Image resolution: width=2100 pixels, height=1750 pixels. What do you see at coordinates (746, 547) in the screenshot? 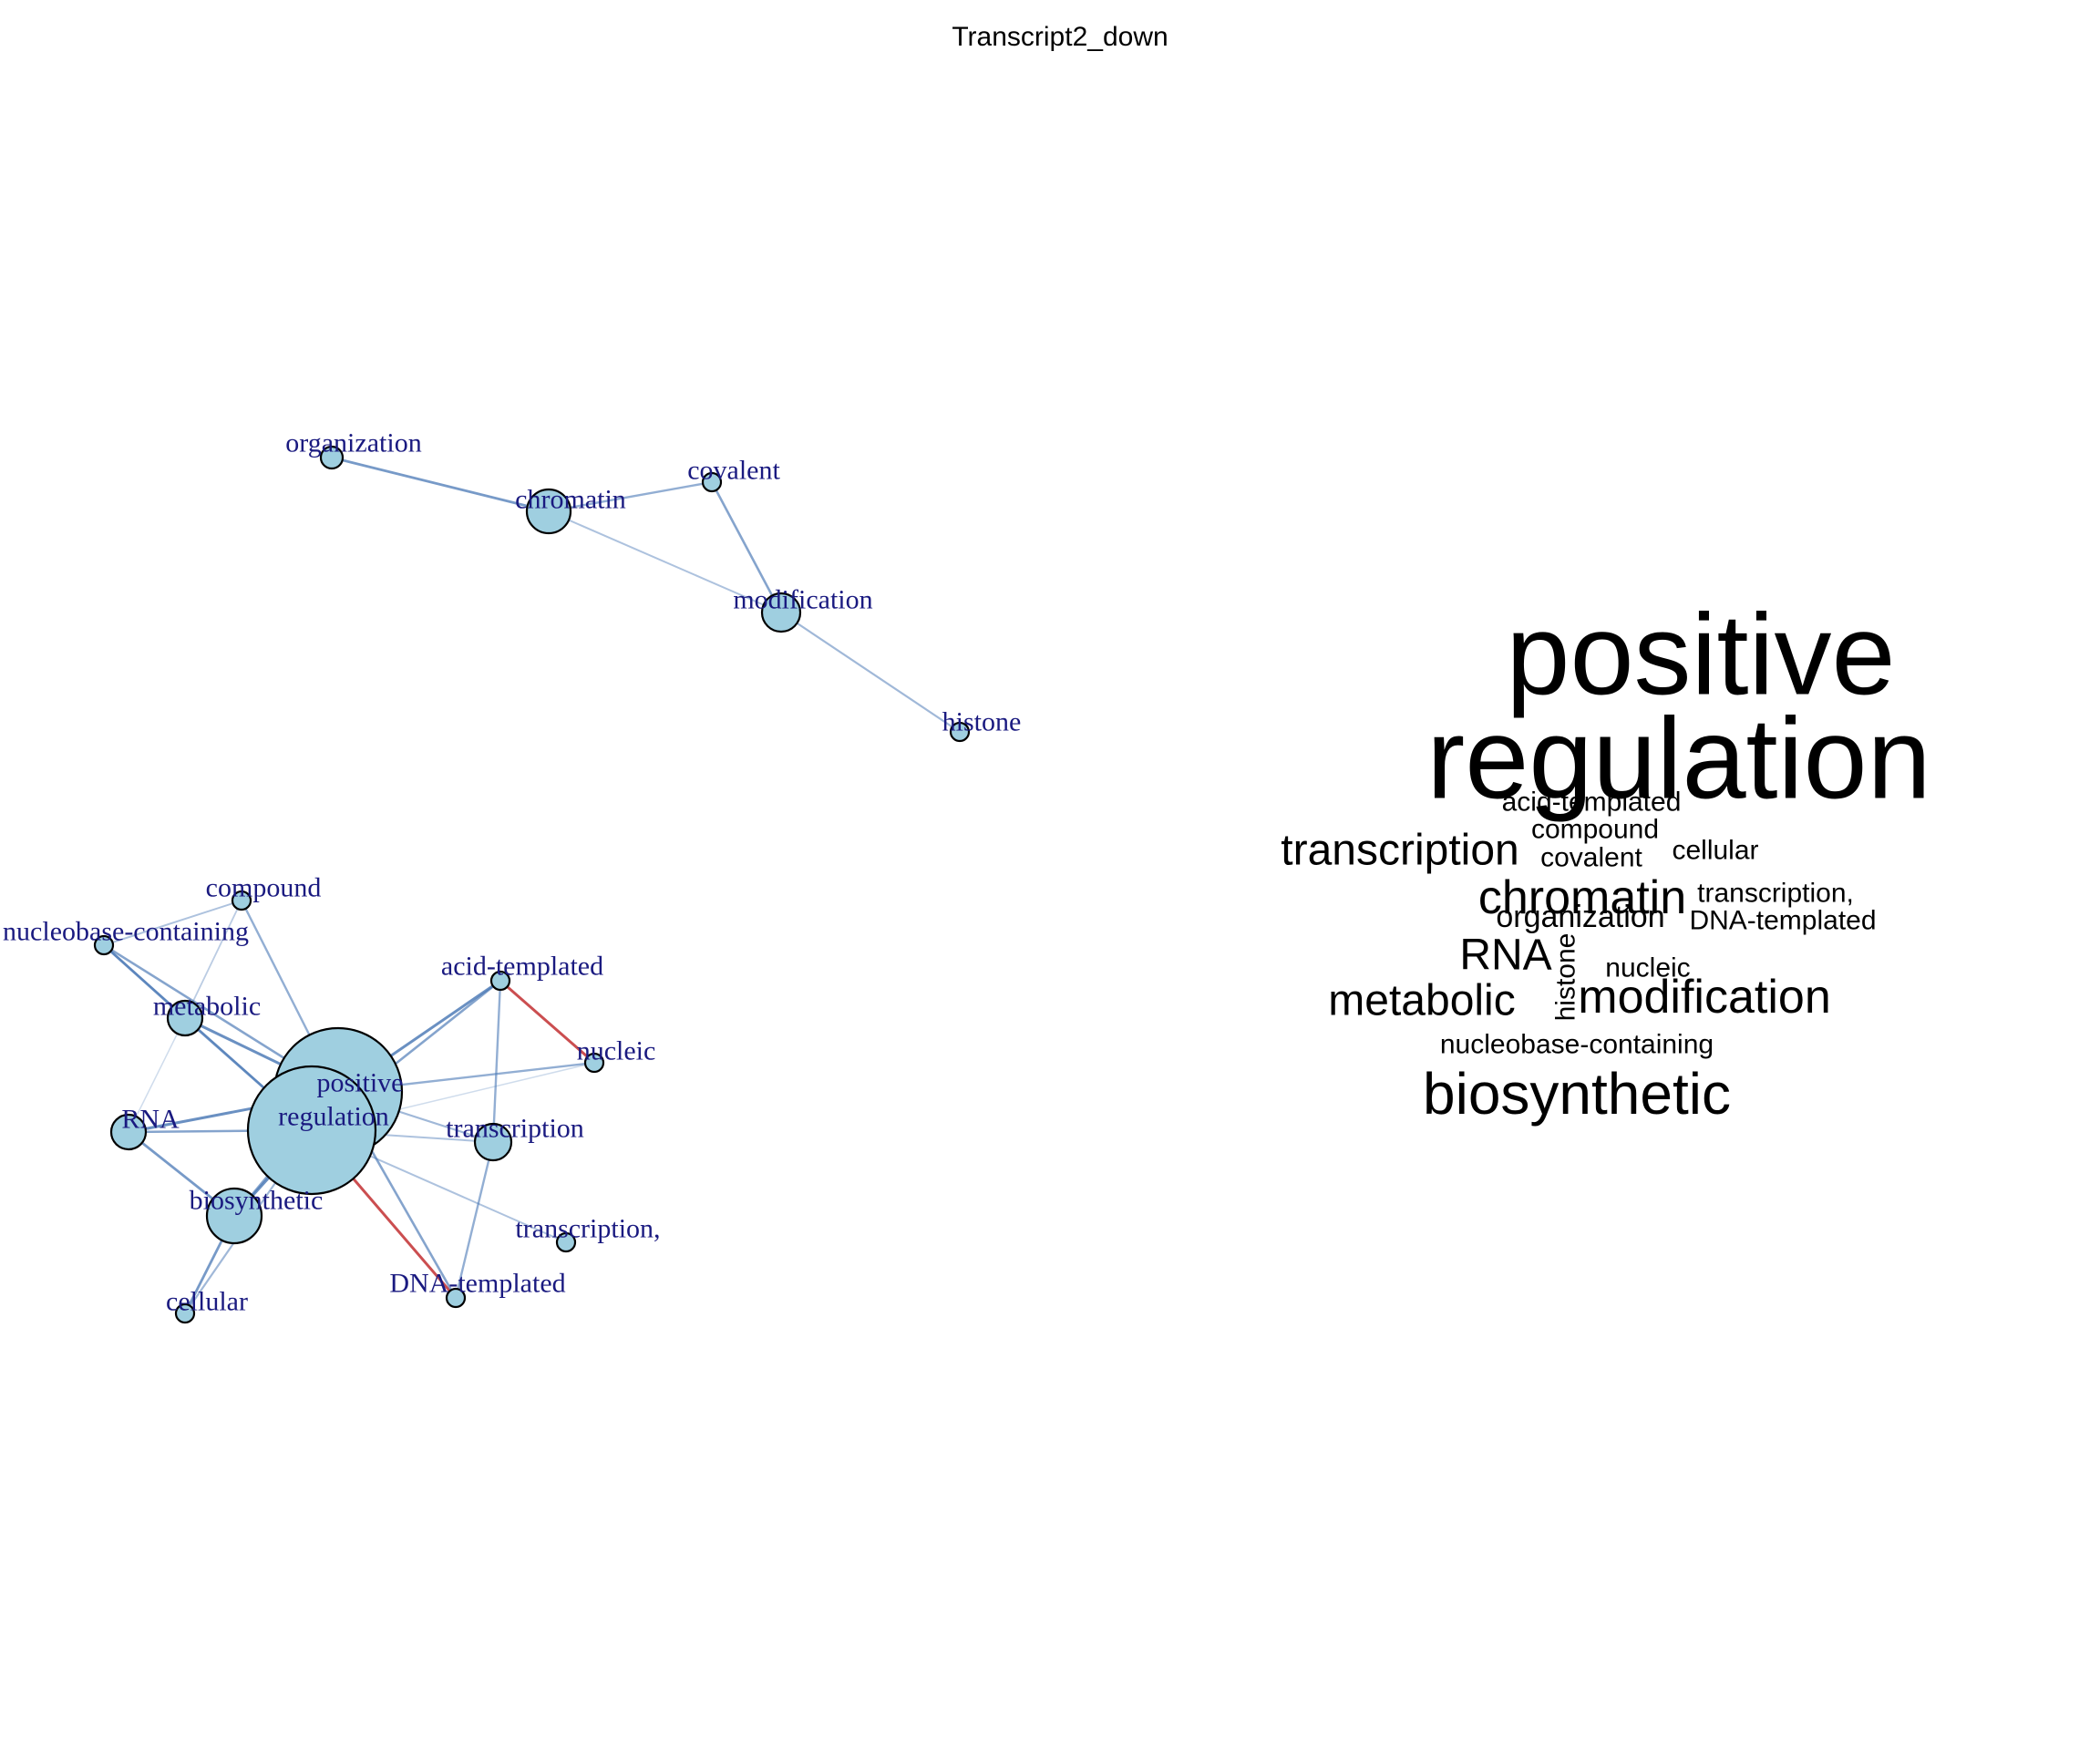
I see `edge-covalent-modification` at bounding box center [746, 547].